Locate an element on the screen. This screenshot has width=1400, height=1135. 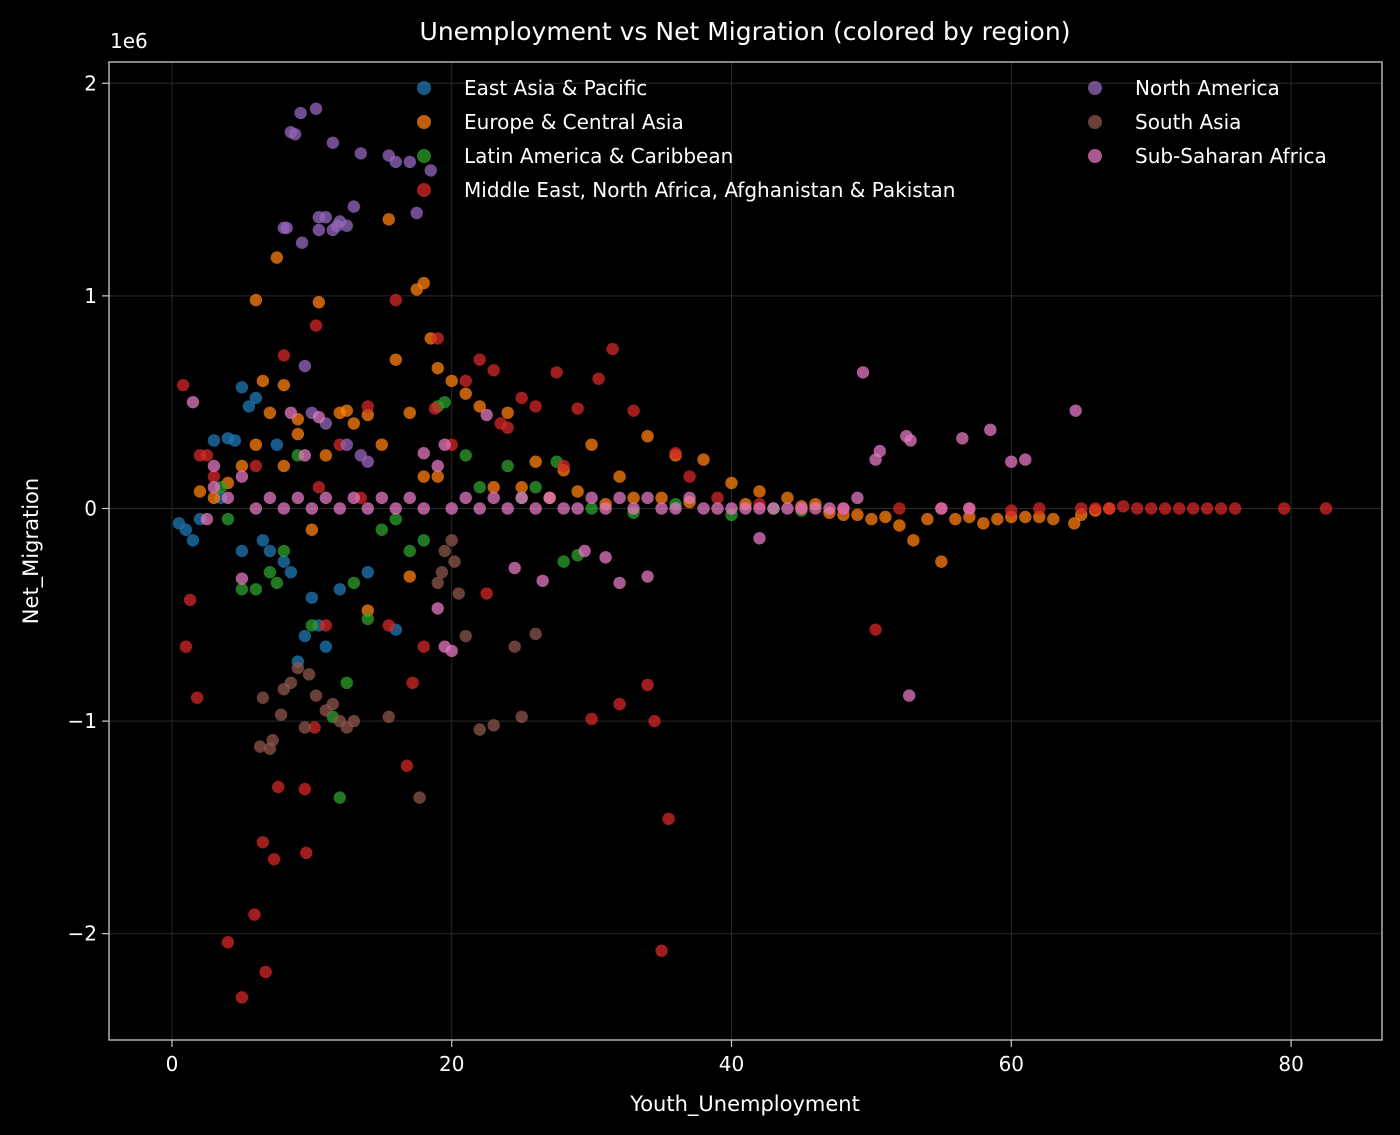
legend-item: Sub-Saharan Africa is located at coordinates (1207, 156).